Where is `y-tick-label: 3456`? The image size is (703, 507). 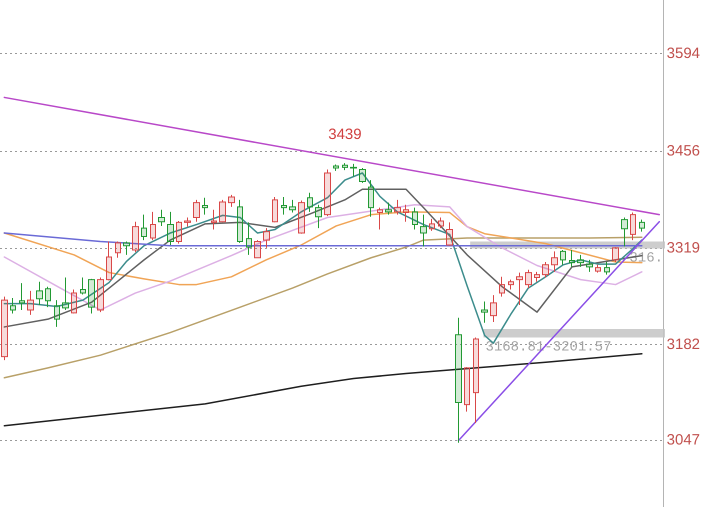
y-tick-label: 3456 is located at coordinates (683, 151).